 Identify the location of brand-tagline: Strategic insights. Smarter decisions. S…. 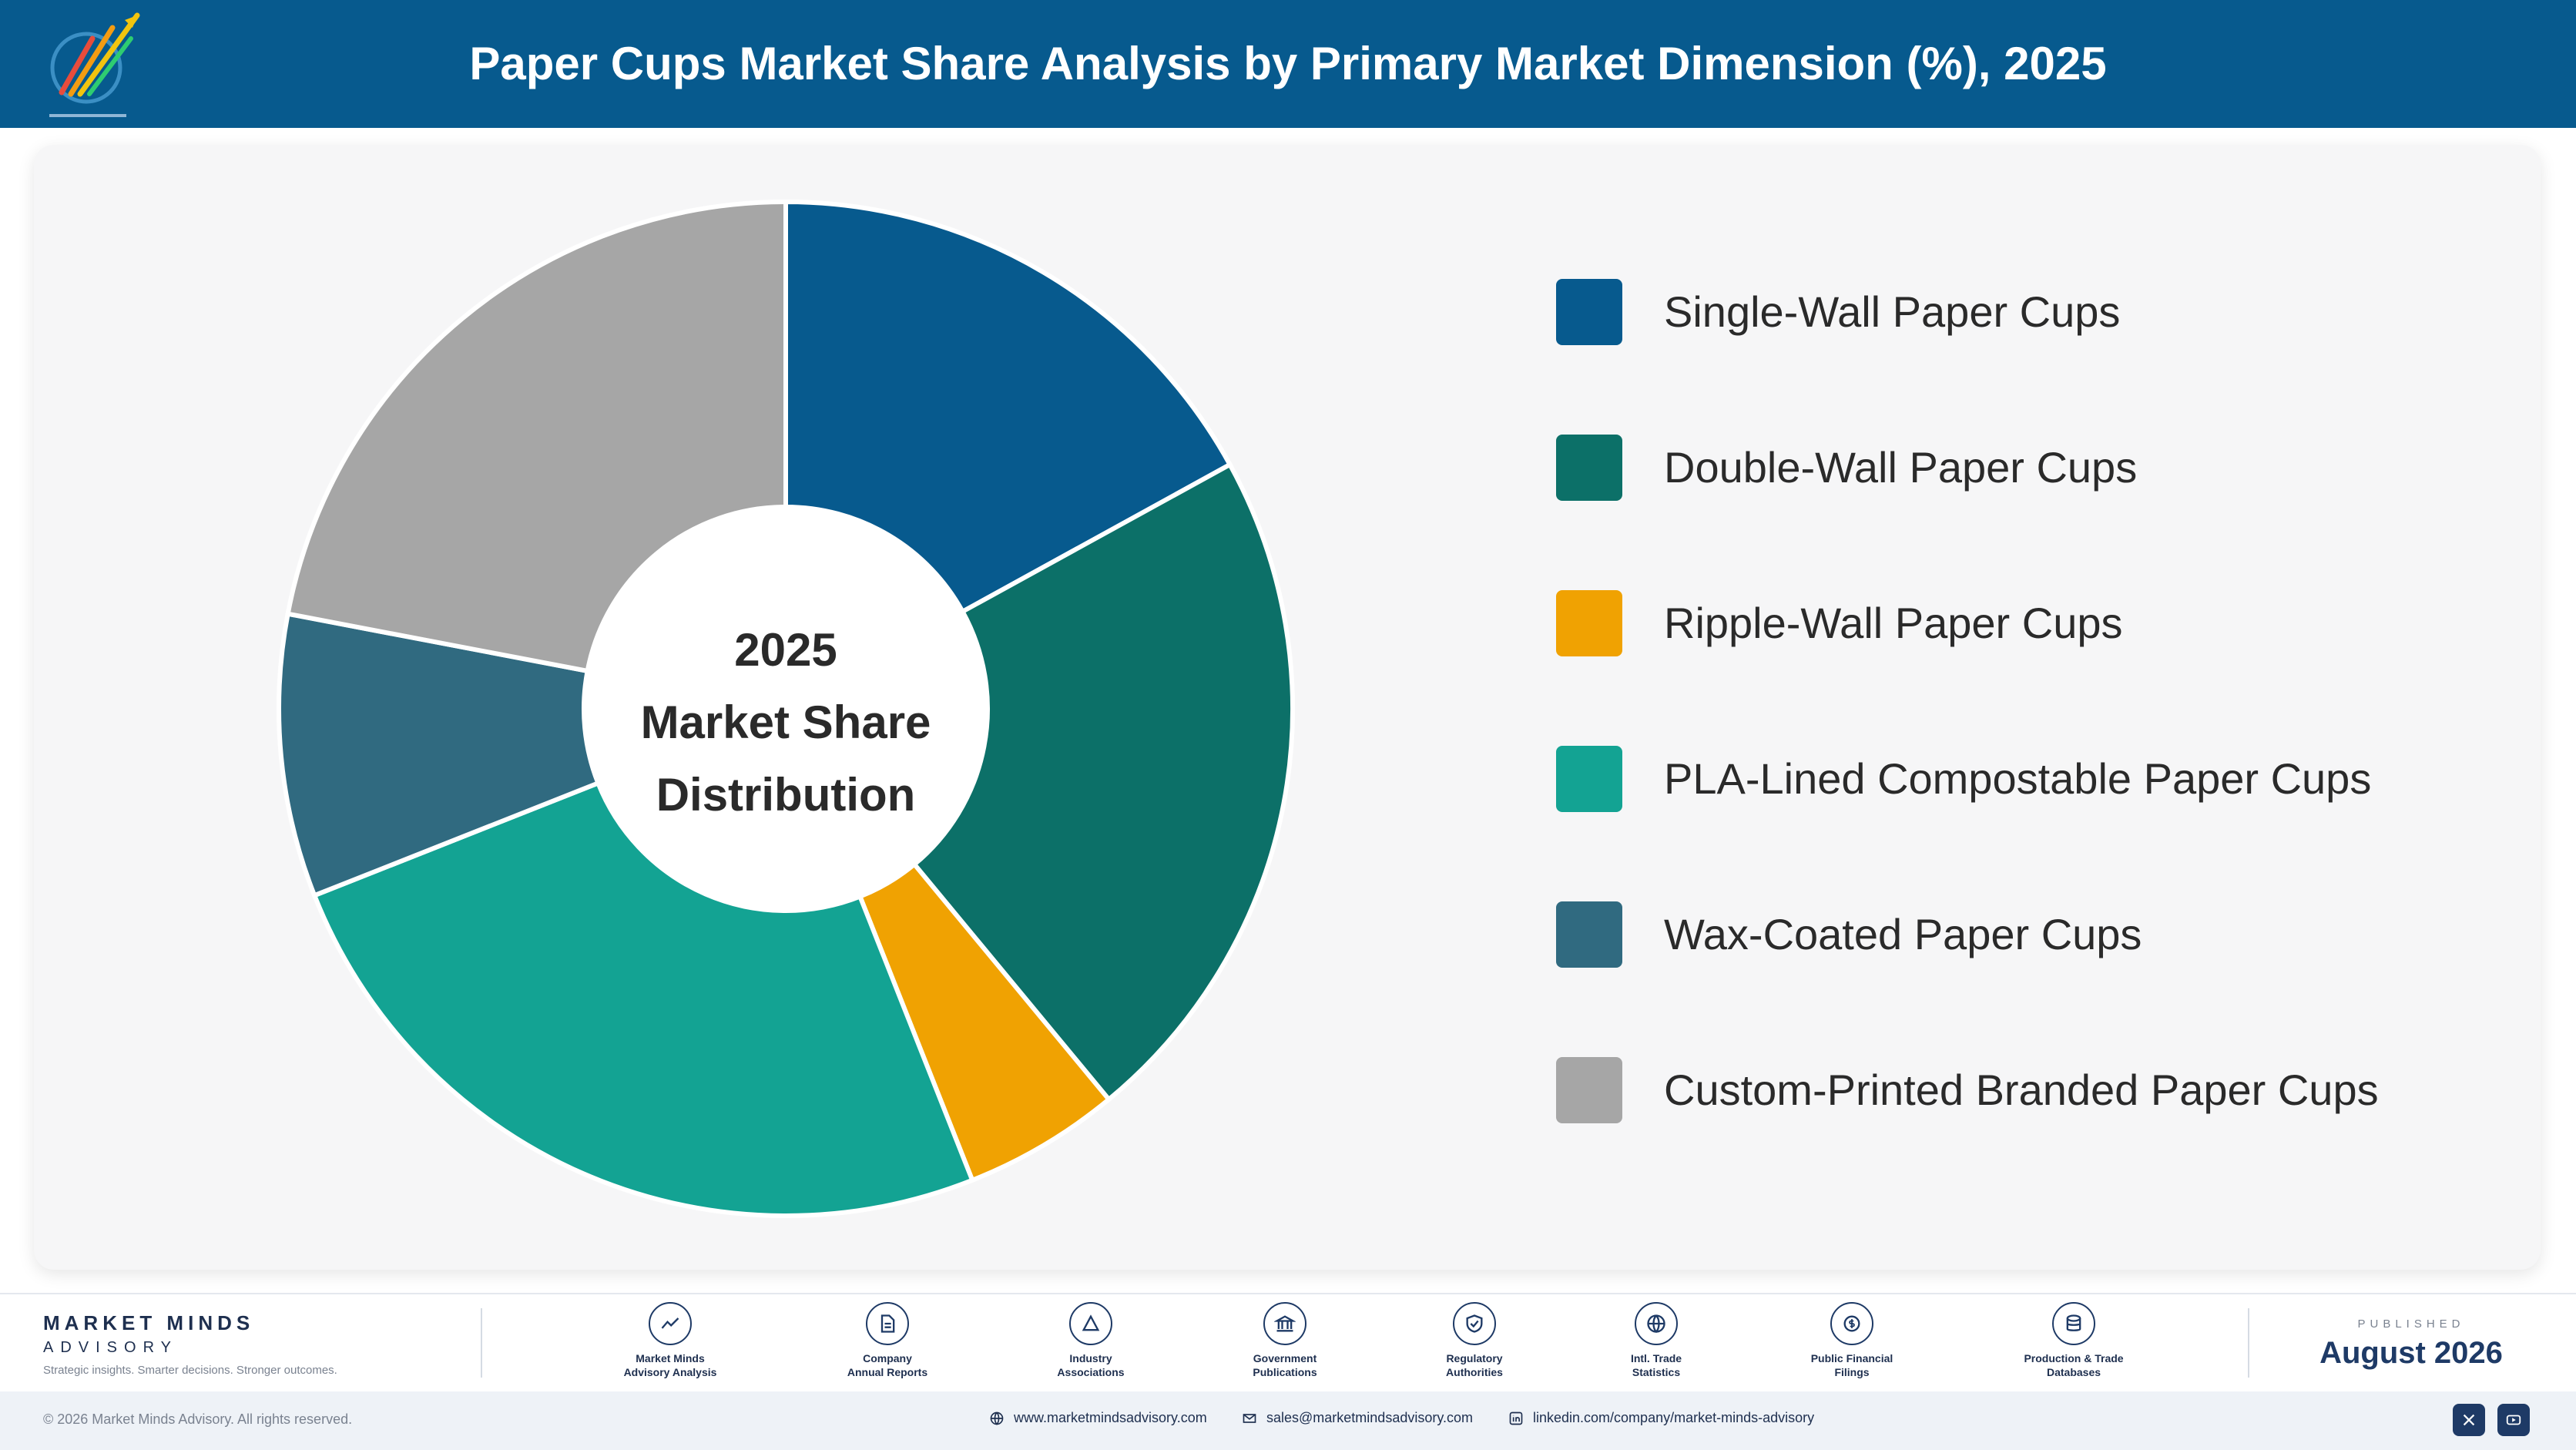
(190, 1370).